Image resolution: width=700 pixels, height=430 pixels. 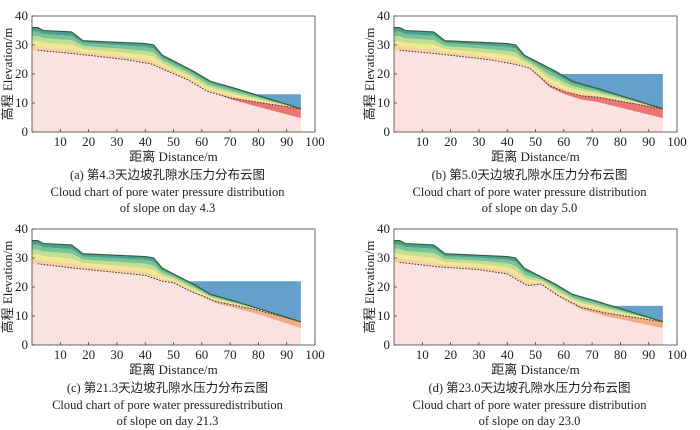 What do you see at coordinates (530, 421) in the screenshot?
I see `caption-en-line2: of slope on day 23.0` at bounding box center [530, 421].